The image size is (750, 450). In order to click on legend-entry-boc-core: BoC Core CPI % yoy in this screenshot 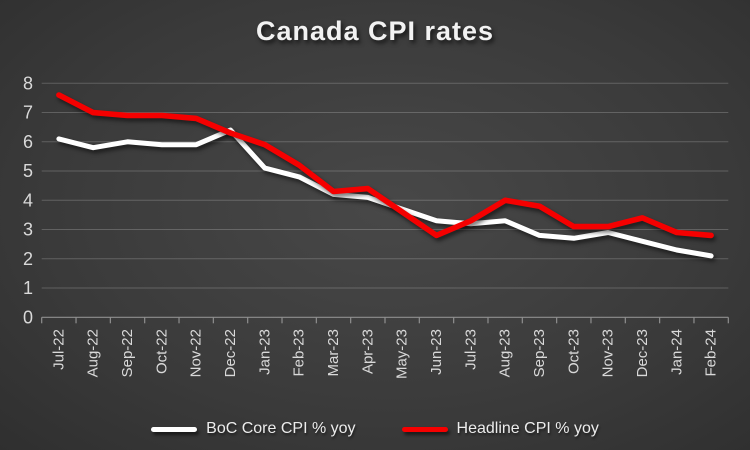, I will do `click(253, 429)`.